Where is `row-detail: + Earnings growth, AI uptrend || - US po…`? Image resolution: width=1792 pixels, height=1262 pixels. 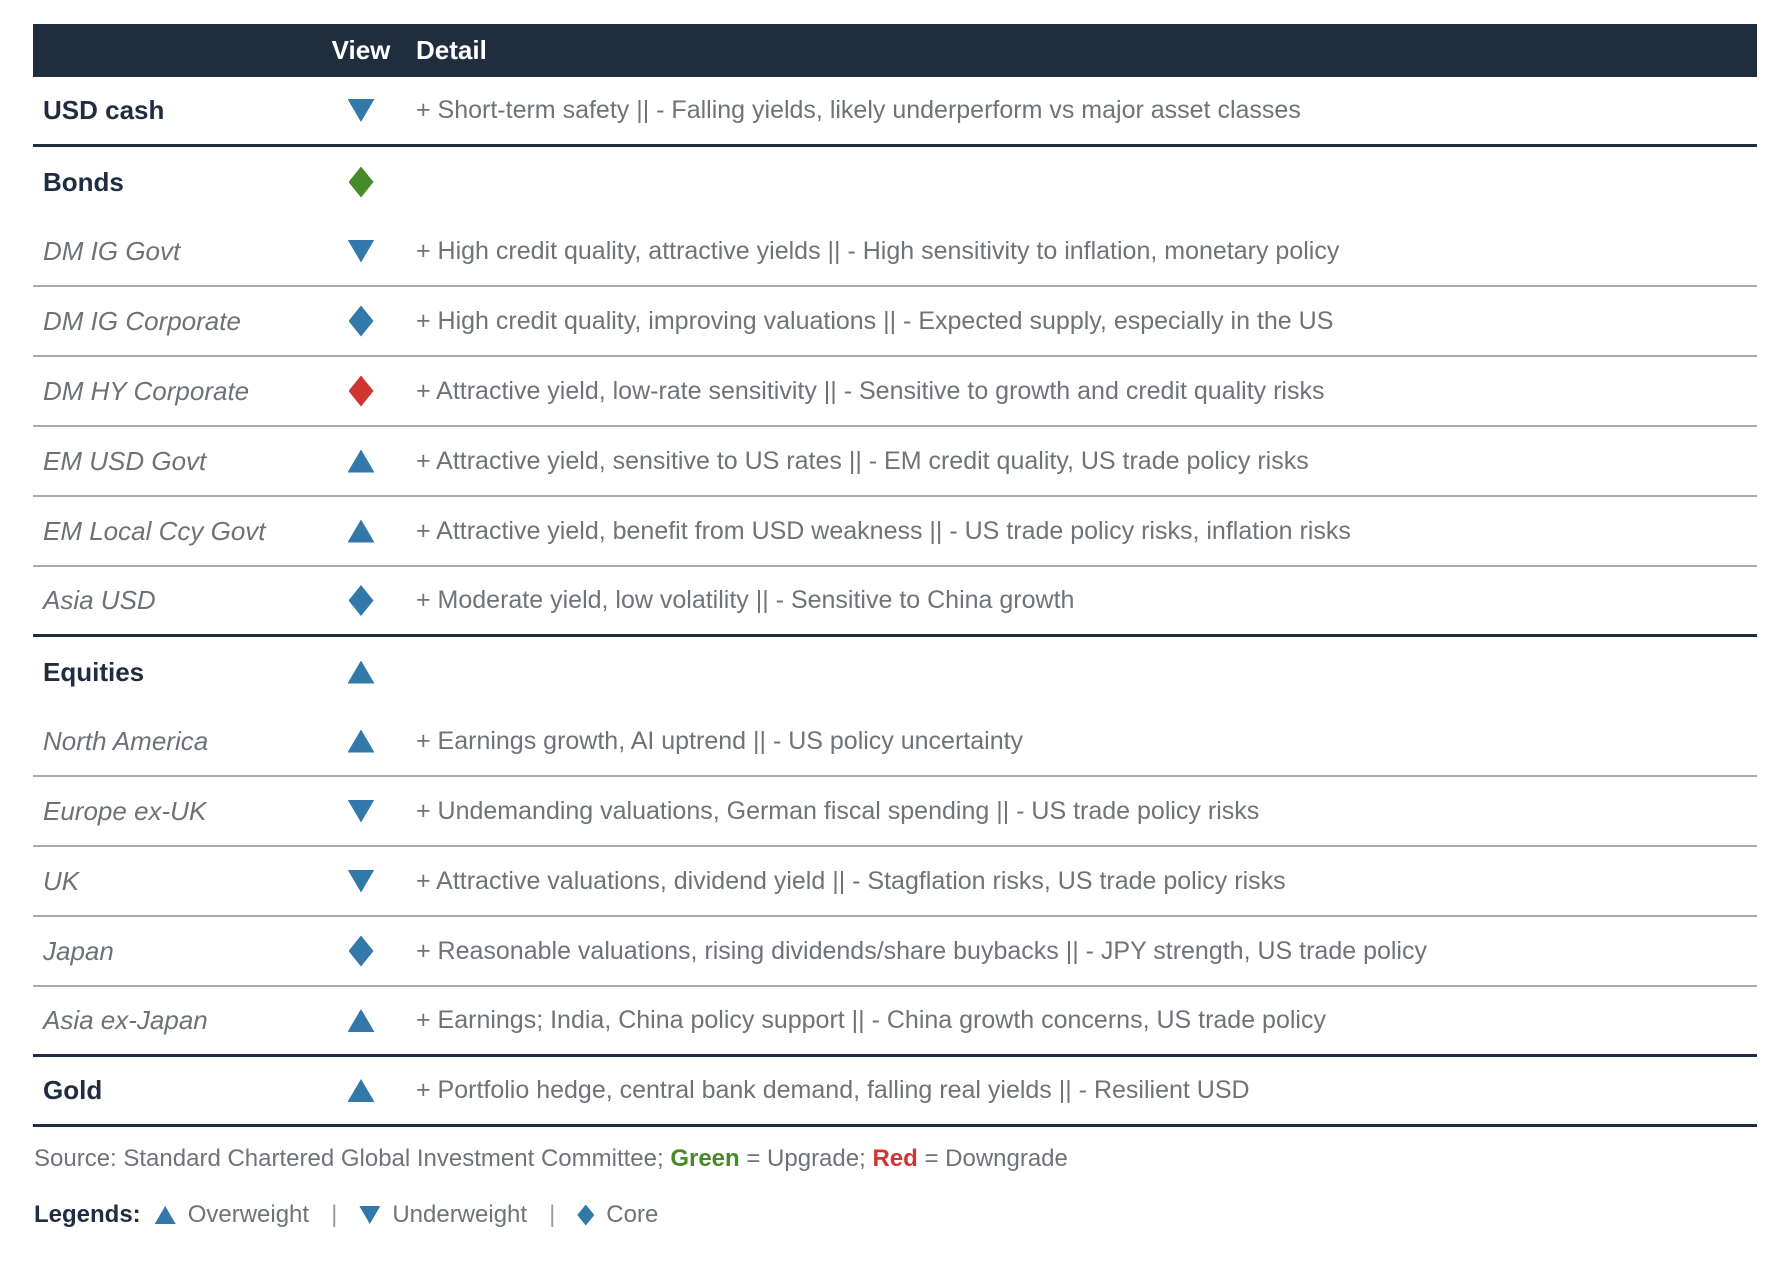
row-detail: + Earnings growth, AI uptrend || - US po… is located at coordinates (720, 740).